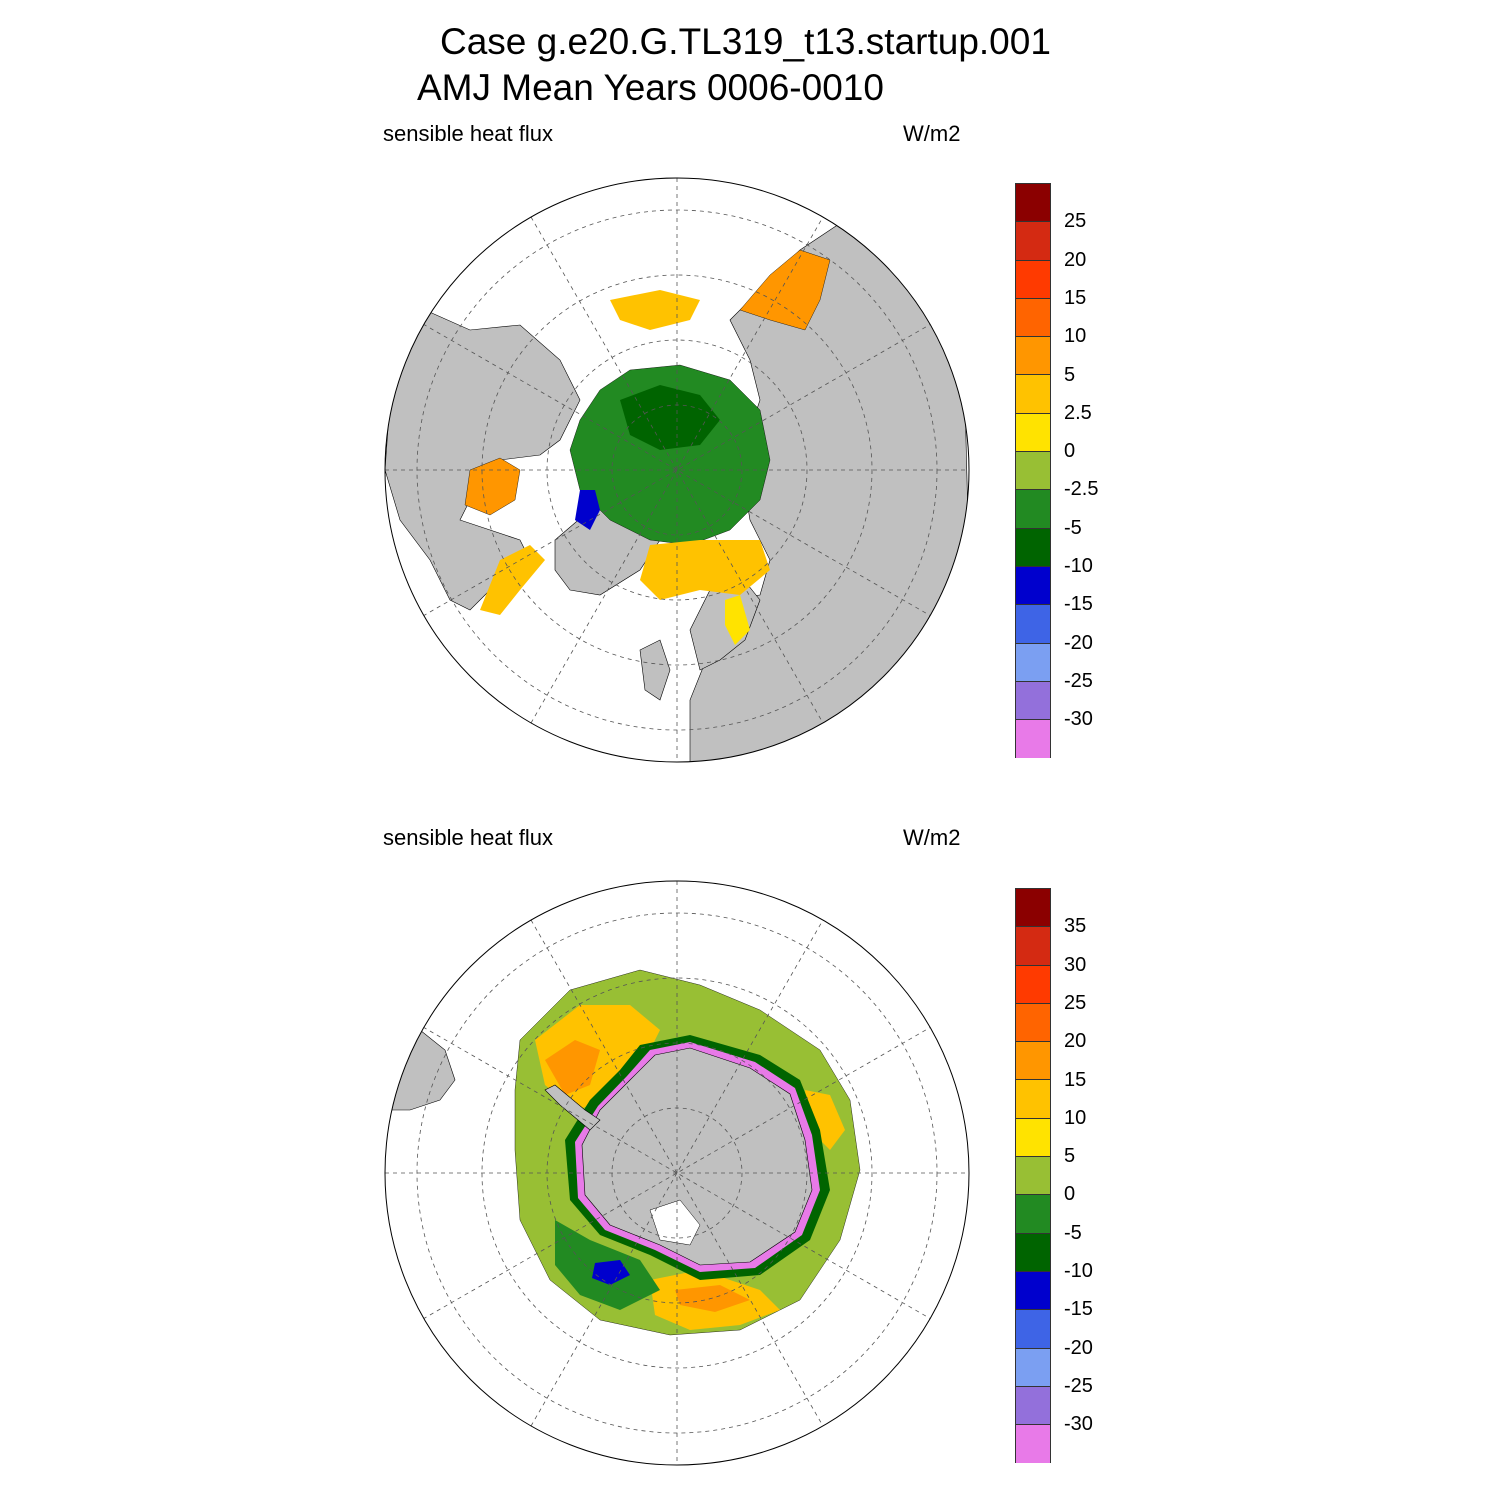 Image resolution: width=1500 pixels, height=1500 pixels. I want to click on north-ocean-chukchi-warm, so click(655, 310).